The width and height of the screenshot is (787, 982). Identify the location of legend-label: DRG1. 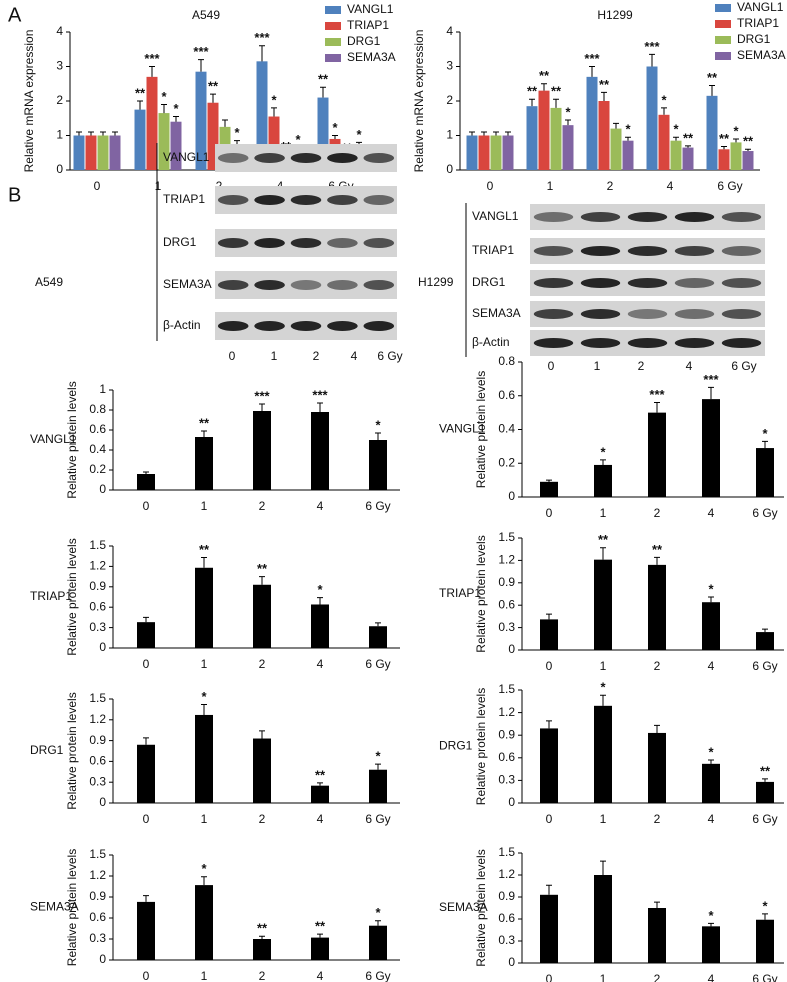
(754, 39).